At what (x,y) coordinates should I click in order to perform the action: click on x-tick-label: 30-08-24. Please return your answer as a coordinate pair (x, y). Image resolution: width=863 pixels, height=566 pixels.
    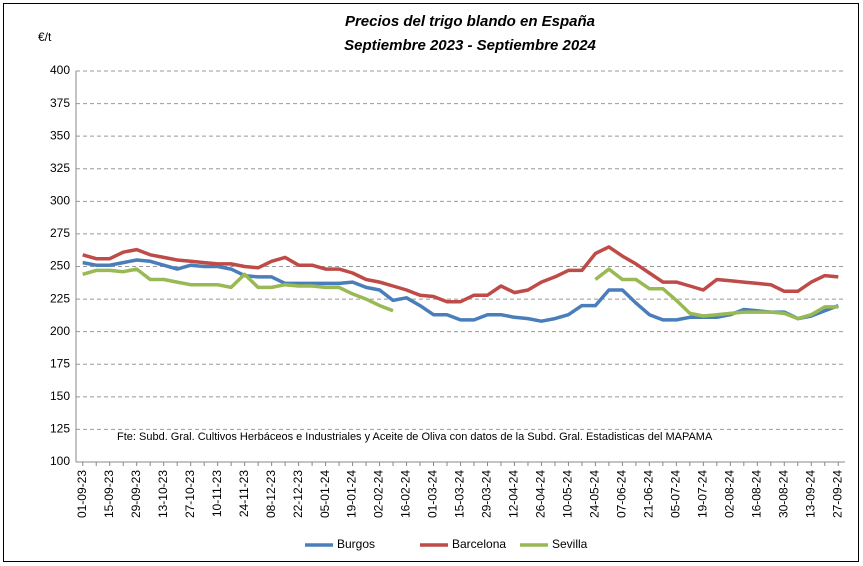
    Looking at the image, I should click on (783, 494).